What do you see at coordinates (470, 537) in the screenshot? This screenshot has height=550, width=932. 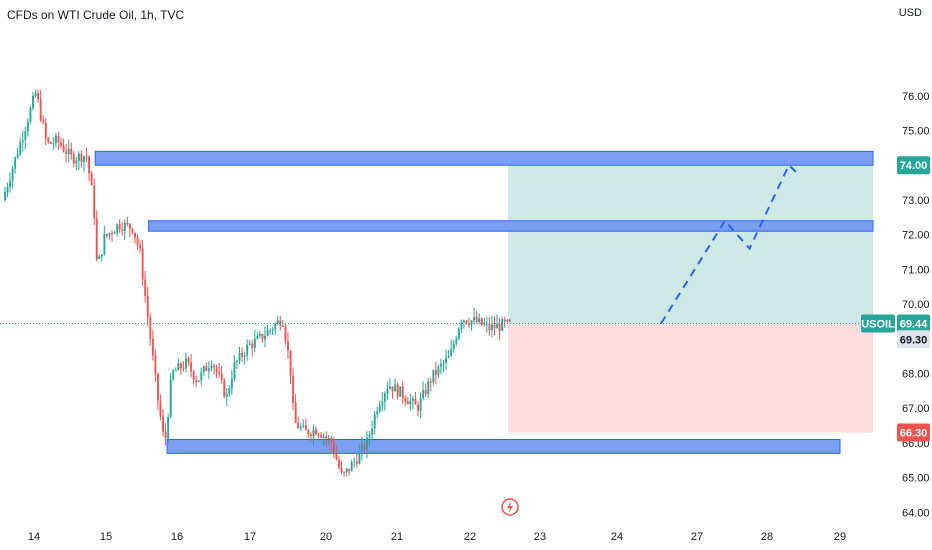 I see `time-tick-22: 22` at bounding box center [470, 537].